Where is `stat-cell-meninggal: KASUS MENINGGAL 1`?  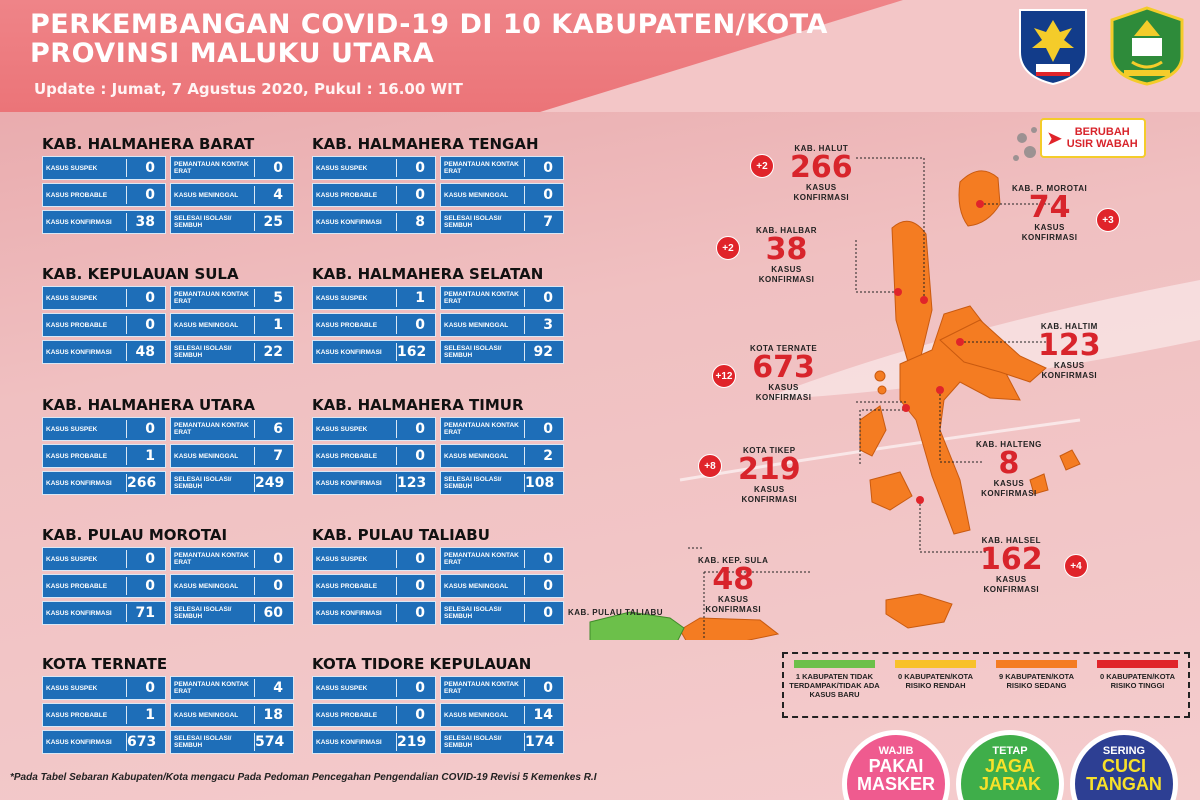 stat-cell-meninggal: KASUS MENINGGAL 1 is located at coordinates (232, 325).